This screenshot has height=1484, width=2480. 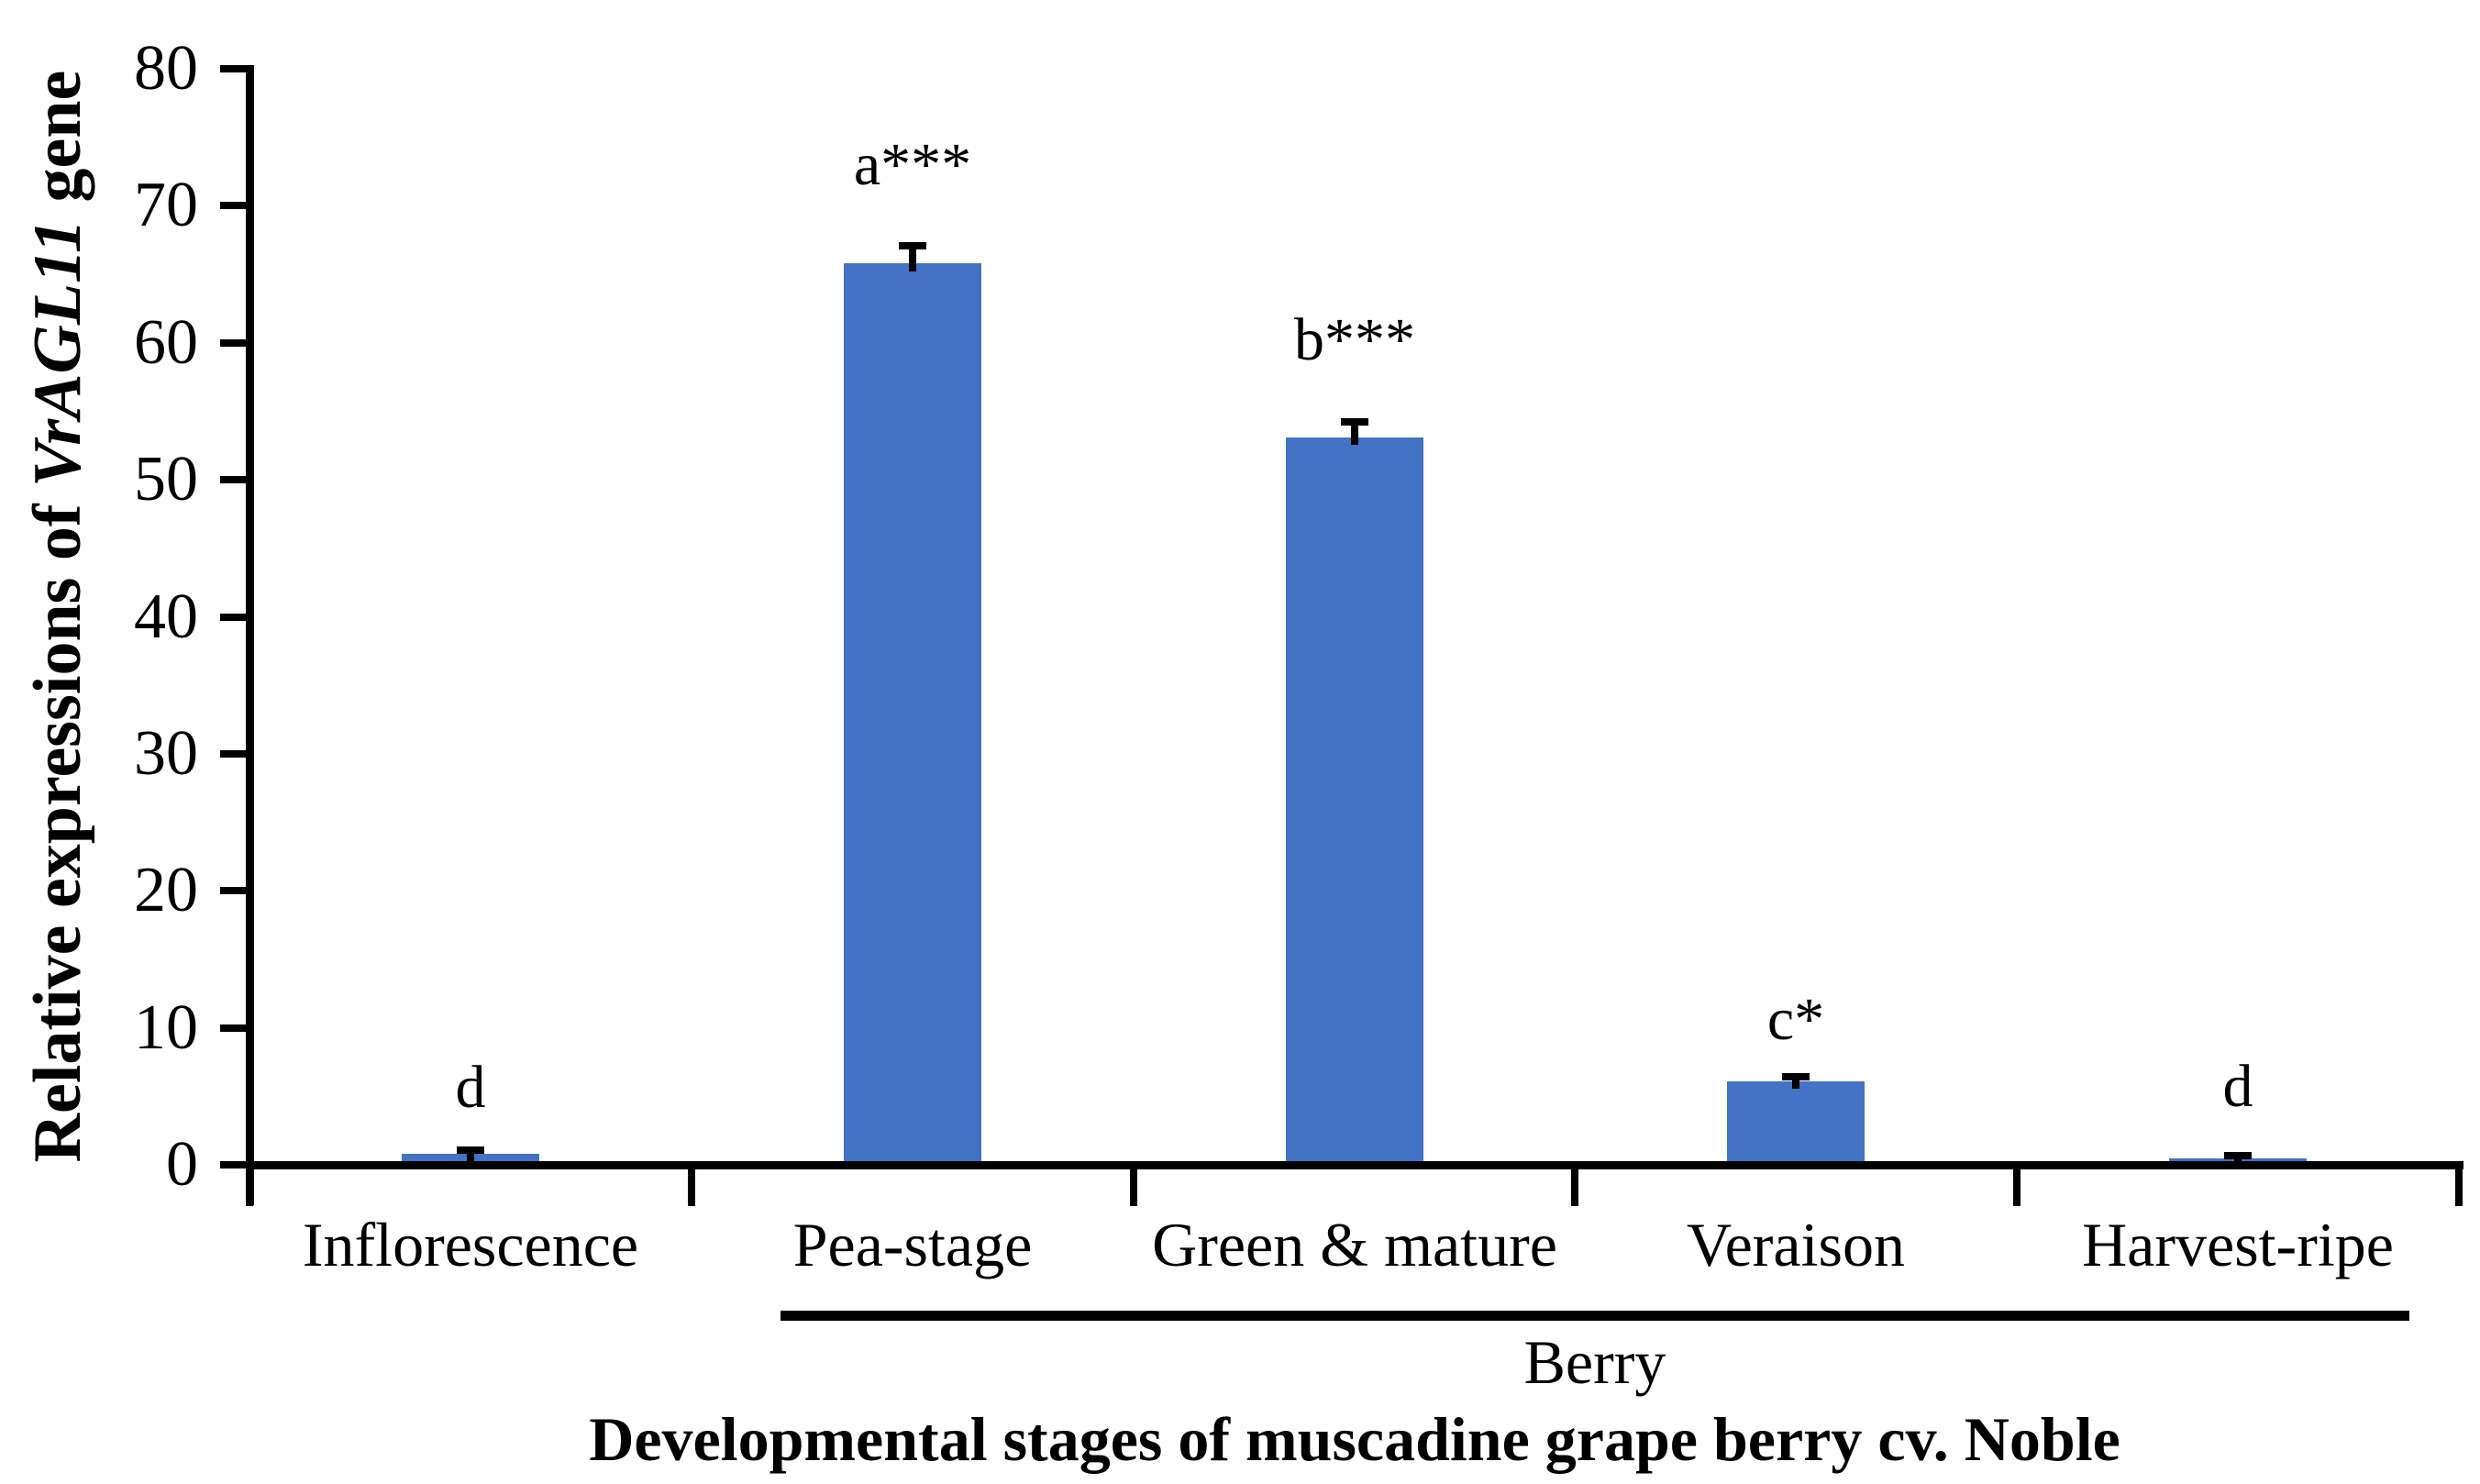 I want to click on y-tick-label-10: 10, so click(x=166, y=1027).